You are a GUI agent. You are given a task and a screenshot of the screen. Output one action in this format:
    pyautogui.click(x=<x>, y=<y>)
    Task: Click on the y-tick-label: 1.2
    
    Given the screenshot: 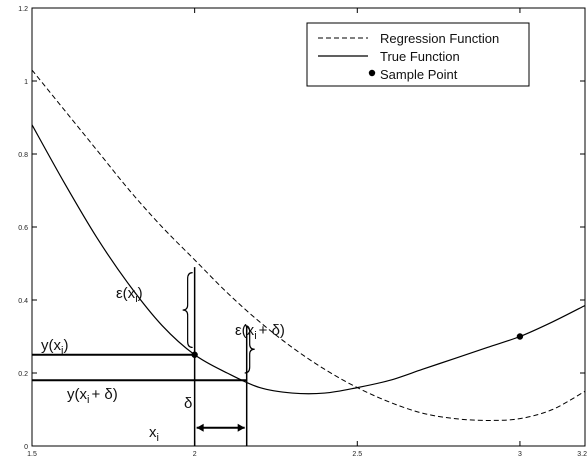 What is the action you would take?
    pyautogui.click(x=23, y=9)
    